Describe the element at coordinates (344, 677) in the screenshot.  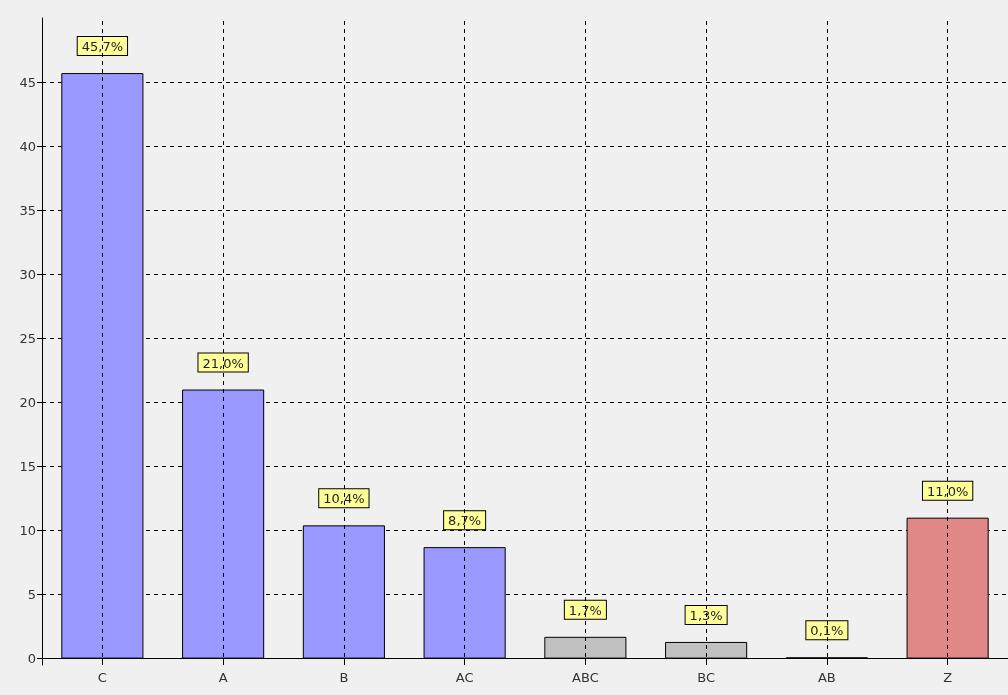
I see `x-tick-label: B` at that location.